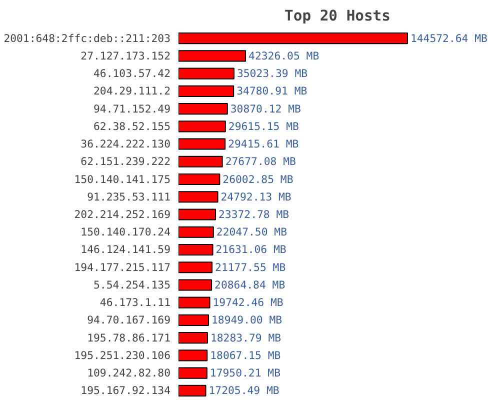 The image size is (500, 403). I want to click on y-tick-label: 94.70.167.169, so click(129, 320).